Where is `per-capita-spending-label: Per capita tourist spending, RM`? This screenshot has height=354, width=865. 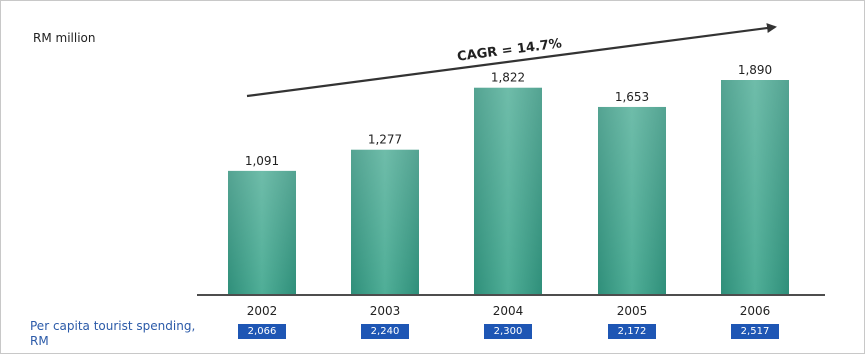
per-capita-spending-label: Per capita tourist spending, RM is located at coordinates (113, 333).